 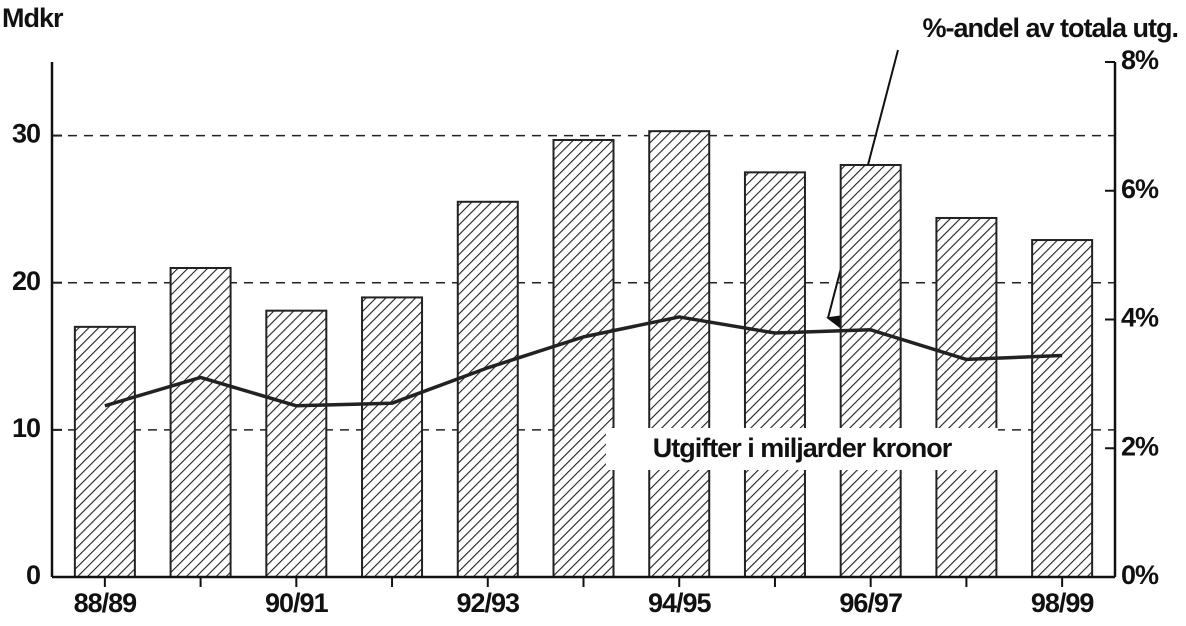 I want to click on y-axis-label: Mdkr, so click(x=33, y=18).